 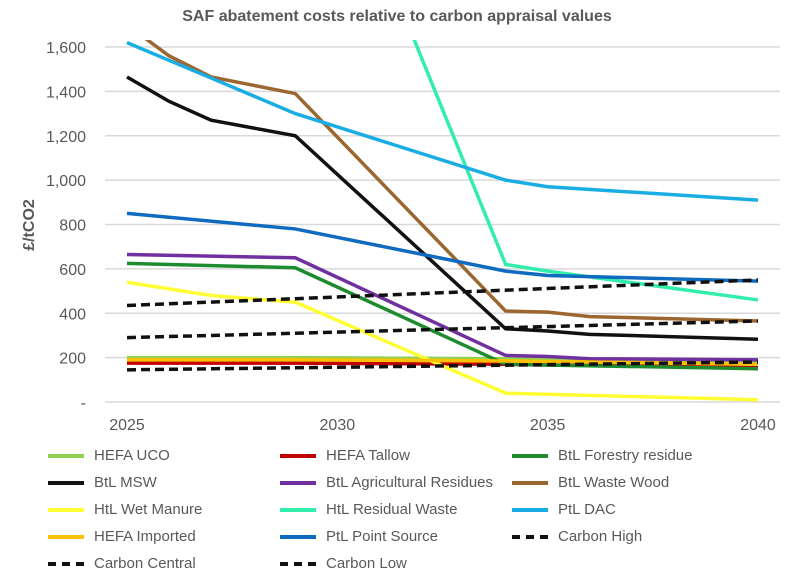 What do you see at coordinates (382, 536) in the screenshot?
I see `legend-label: PtL Point Source` at bounding box center [382, 536].